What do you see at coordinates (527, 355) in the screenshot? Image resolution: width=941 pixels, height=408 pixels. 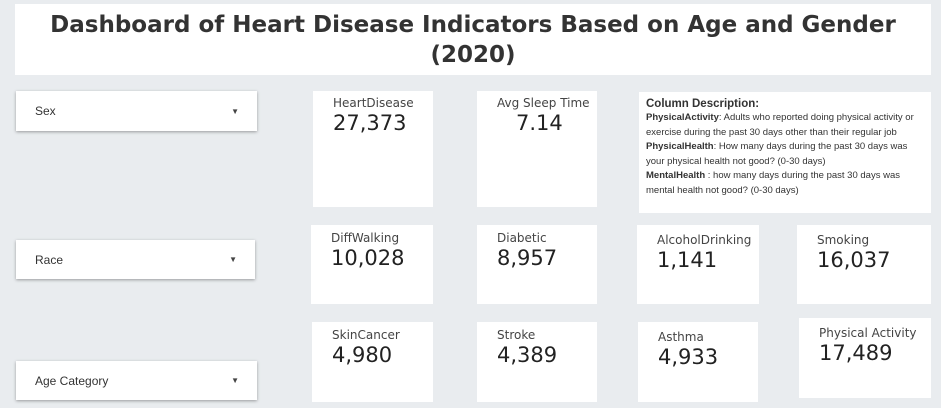 I see `stroke-value: 4,389` at bounding box center [527, 355].